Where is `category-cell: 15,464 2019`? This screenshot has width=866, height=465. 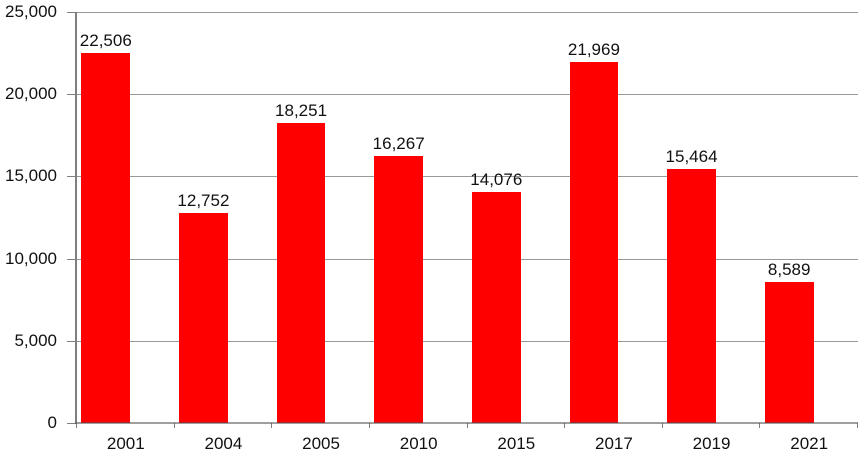
category-cell: 15,464 2019 is located at coordinates (712, 232).